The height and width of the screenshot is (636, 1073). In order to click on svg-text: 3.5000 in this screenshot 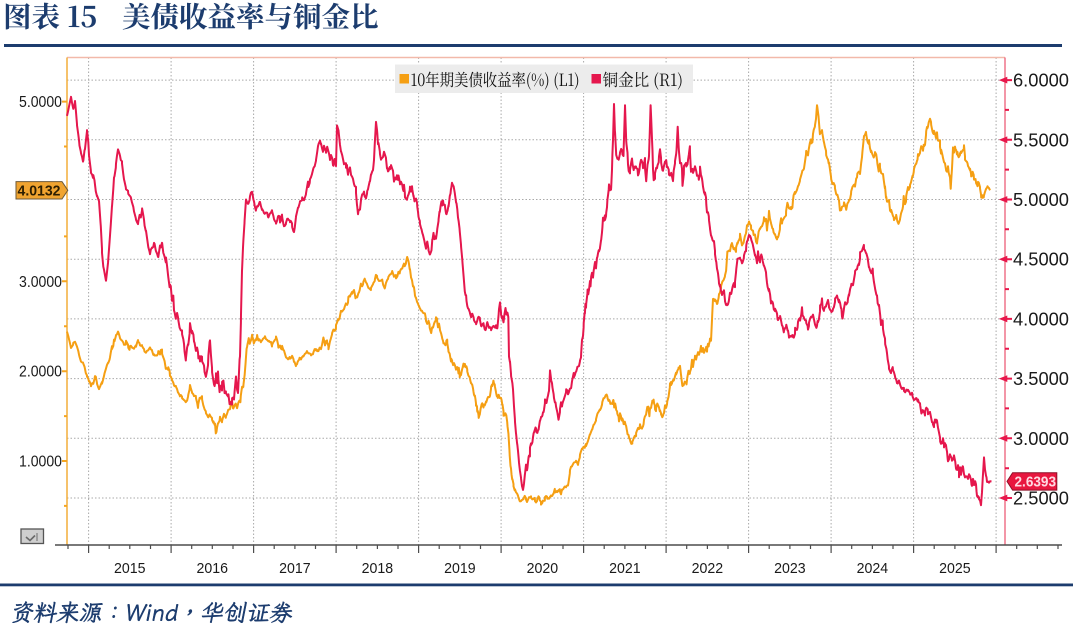, I will do `click(1041, 378)`.